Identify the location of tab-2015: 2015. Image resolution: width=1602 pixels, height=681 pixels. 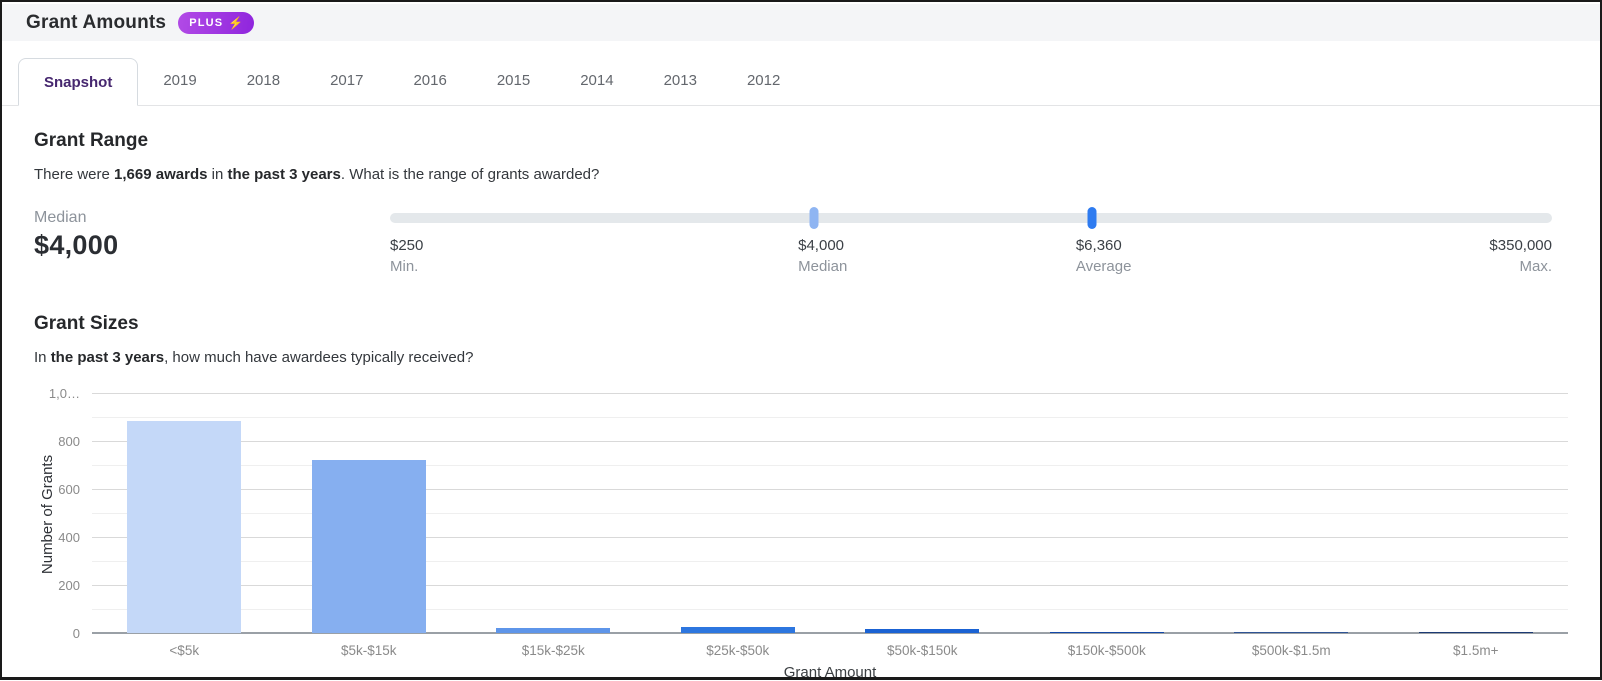
(513, 80).